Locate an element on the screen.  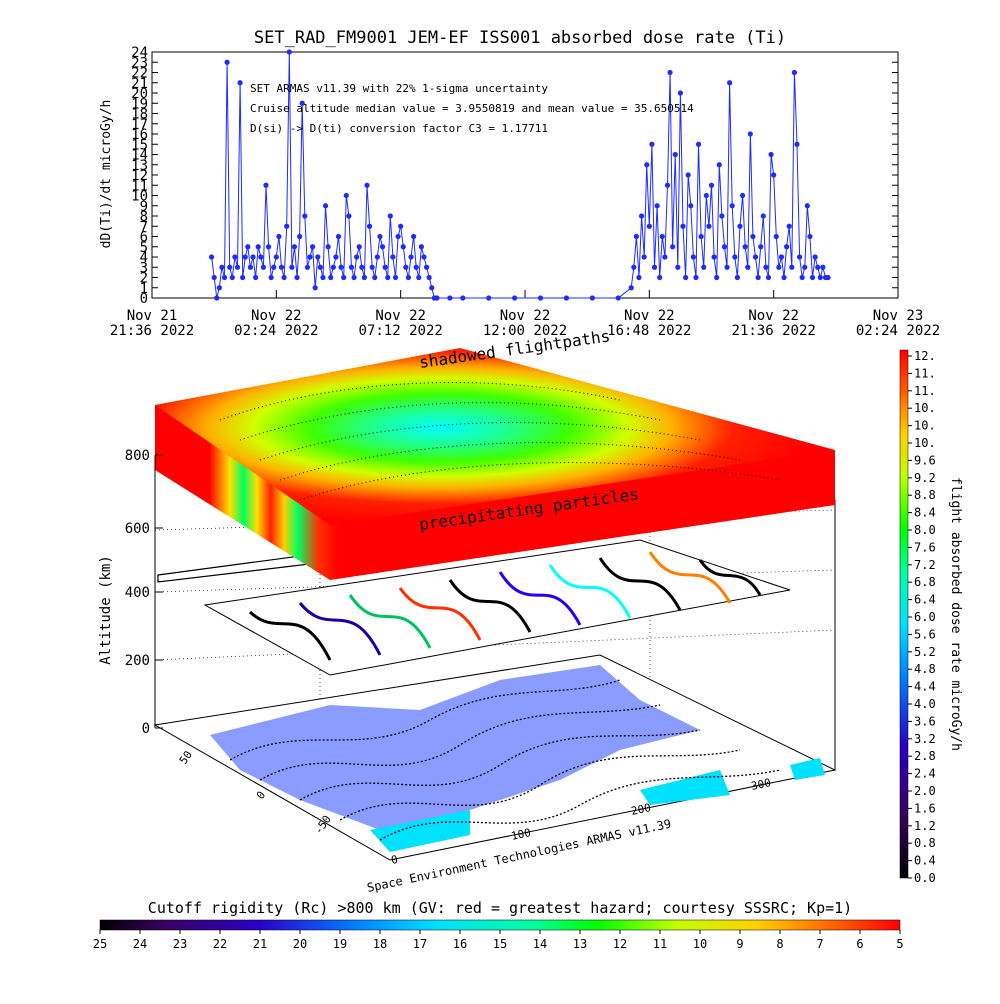
y-tick-label: 8 is located at coordinates (144, 217).